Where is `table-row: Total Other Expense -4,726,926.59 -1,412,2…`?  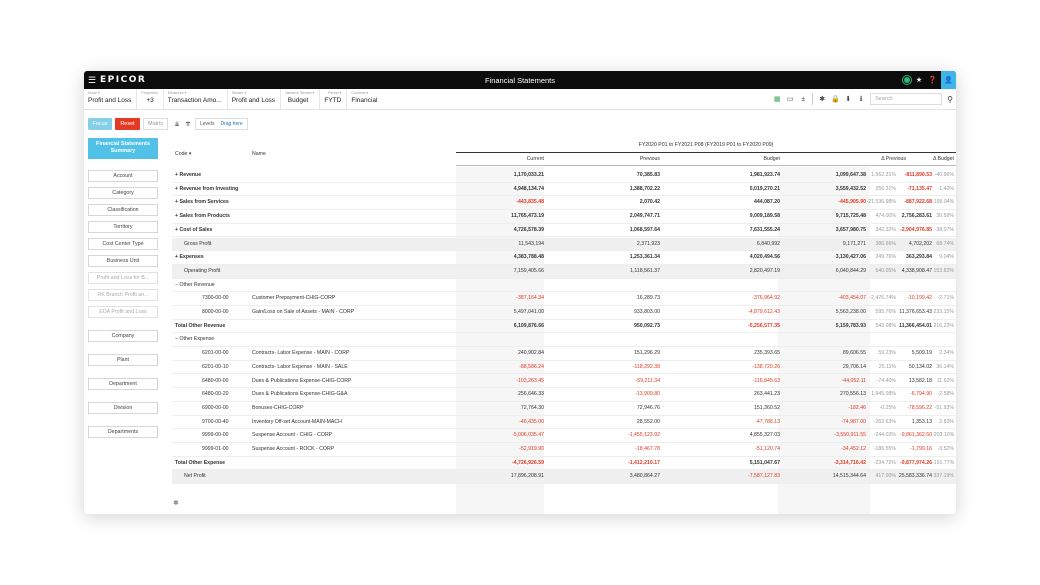
table-row: Total Other Expense -4,726,926.59 -1,412,2… is located at coordinates (564, 464).